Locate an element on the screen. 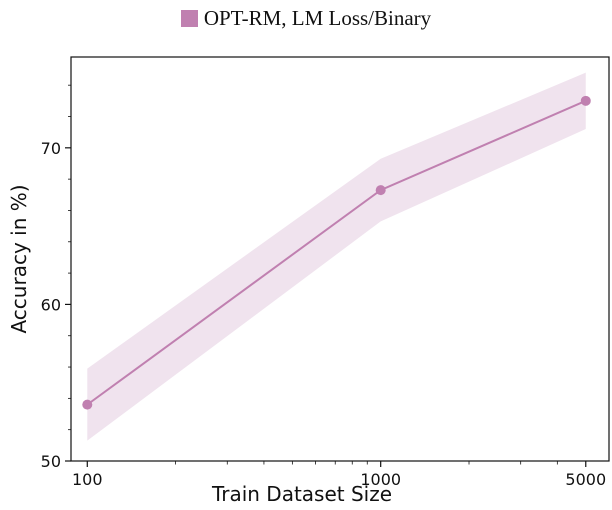  x-tick-label: 100 is located at coordinates (87, 479).